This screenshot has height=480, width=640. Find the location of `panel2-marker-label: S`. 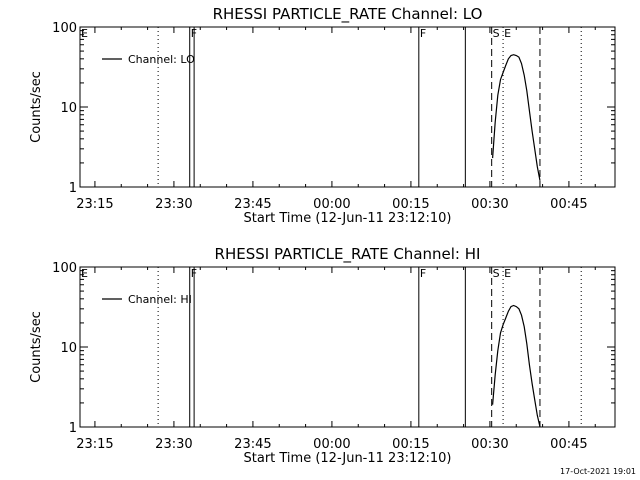

panel2-marker-label: S is located at coordinates (496, 273).